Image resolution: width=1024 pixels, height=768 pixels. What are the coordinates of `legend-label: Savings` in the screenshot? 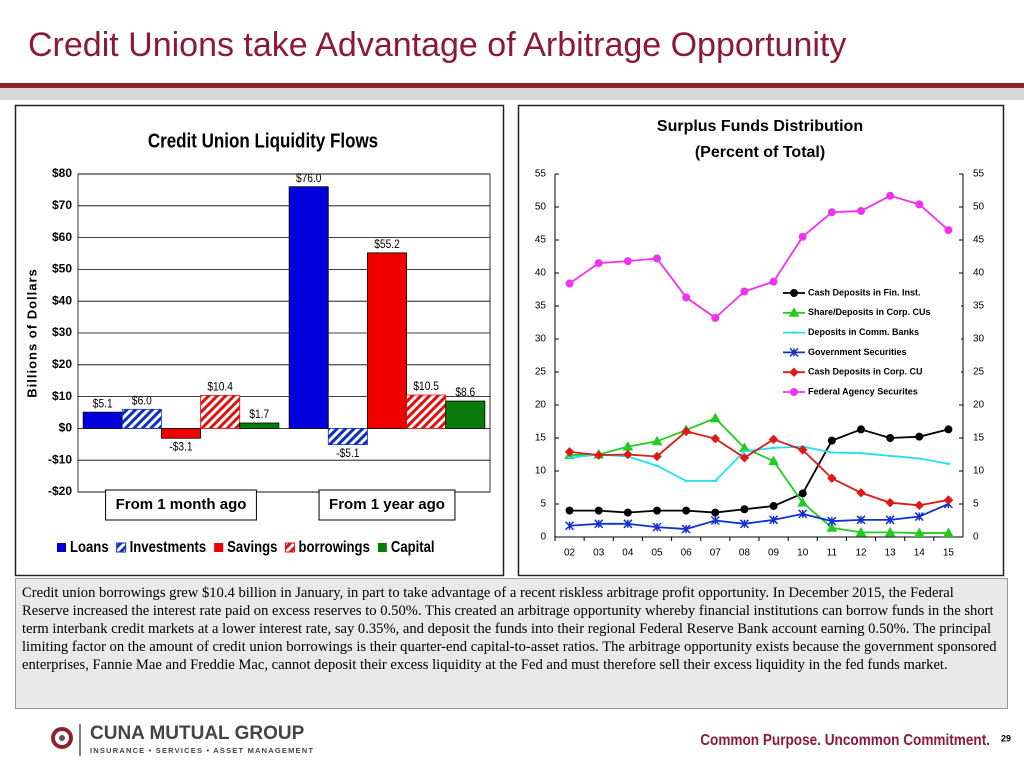 It's located at (252, 547).